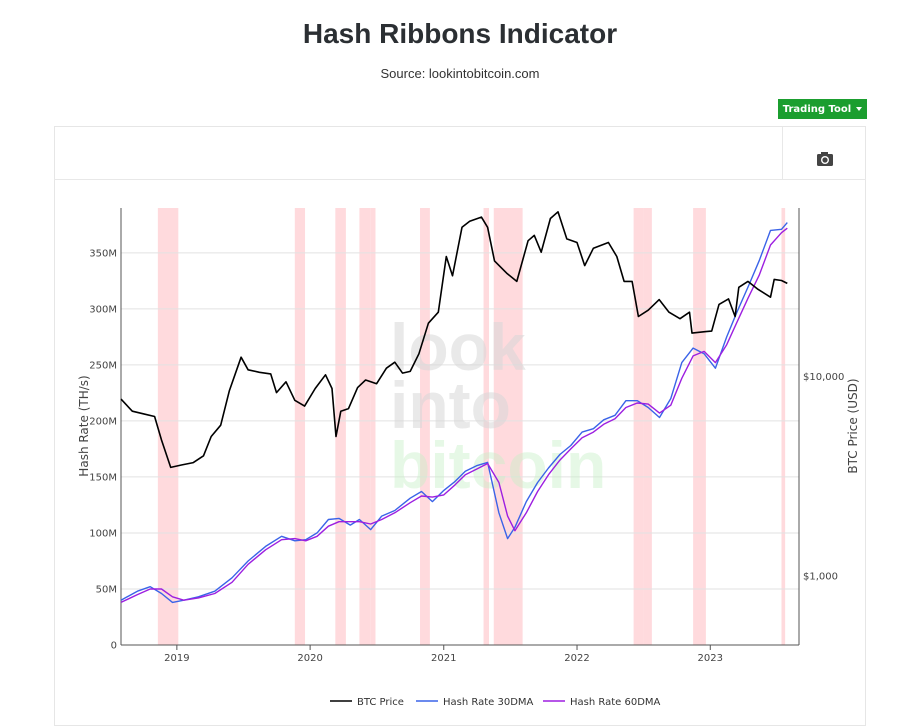 This screenshot has width=900, height=726. I want to click on watermark-line3: bitcoin, so click(498, 465).